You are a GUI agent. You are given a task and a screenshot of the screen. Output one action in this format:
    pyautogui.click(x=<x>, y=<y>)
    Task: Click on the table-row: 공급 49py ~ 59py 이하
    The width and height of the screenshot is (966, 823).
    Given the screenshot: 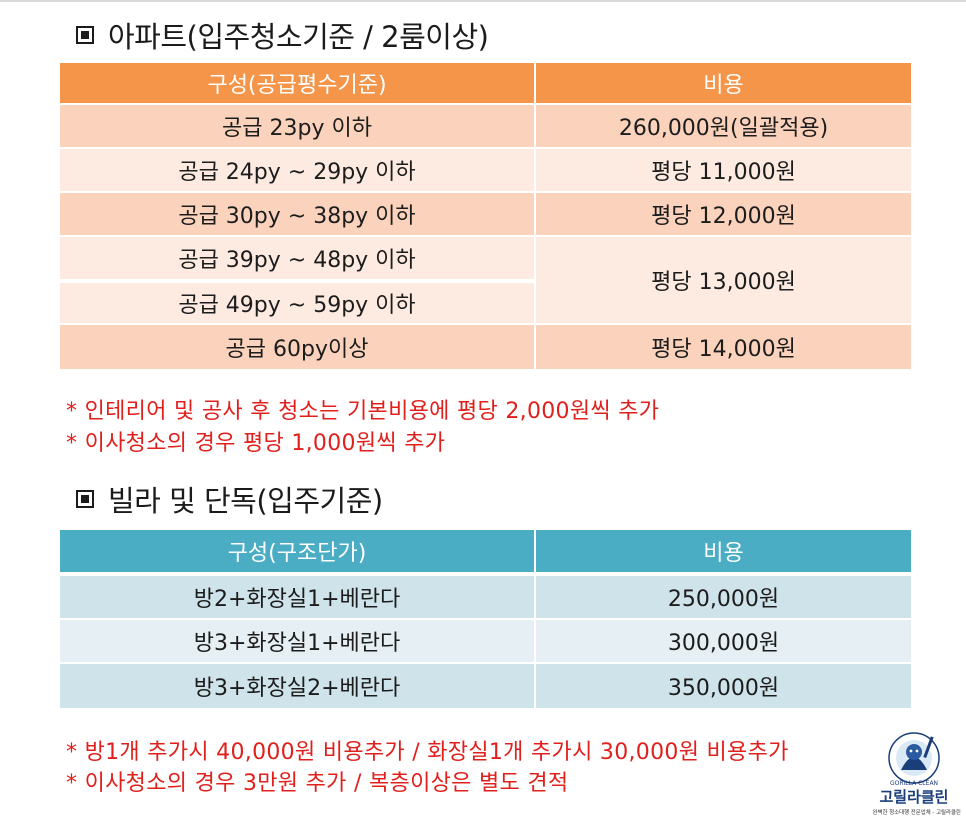 What is the action you would take?
    pyautogui.click(x=485, y=303)
    